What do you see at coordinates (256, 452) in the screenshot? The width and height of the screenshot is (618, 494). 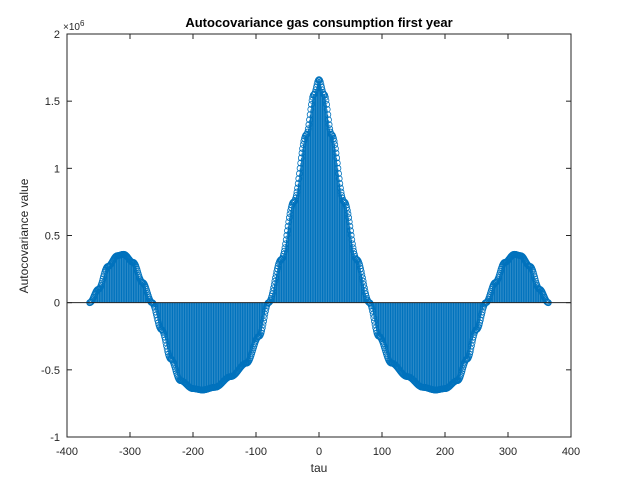 I see `x-tick-label: -100` at bounding box center [256, 452].